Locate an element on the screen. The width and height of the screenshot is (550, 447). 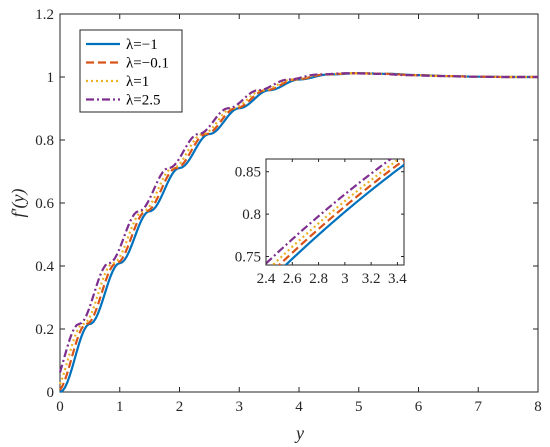
y-axis-label: f′(y) is located at coordinates (18, 203).